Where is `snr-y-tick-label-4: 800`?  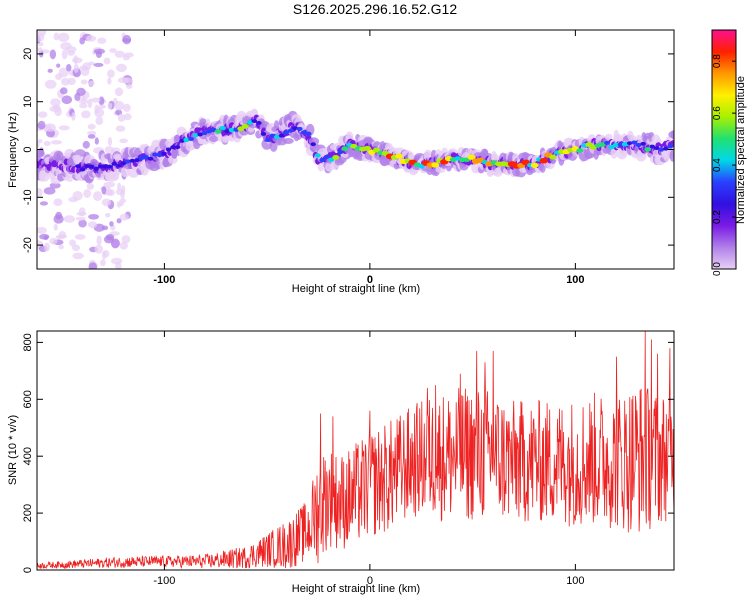 snr-y-tick-label-4: 800 is located at coordinates (28, 342).